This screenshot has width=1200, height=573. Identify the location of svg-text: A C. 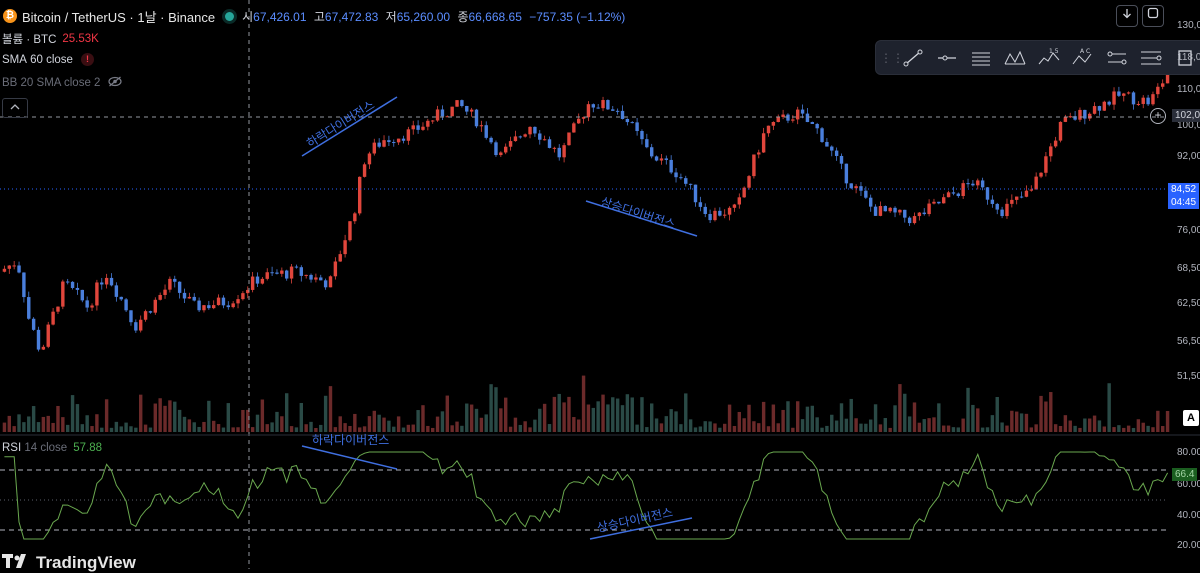
(1085, 51).